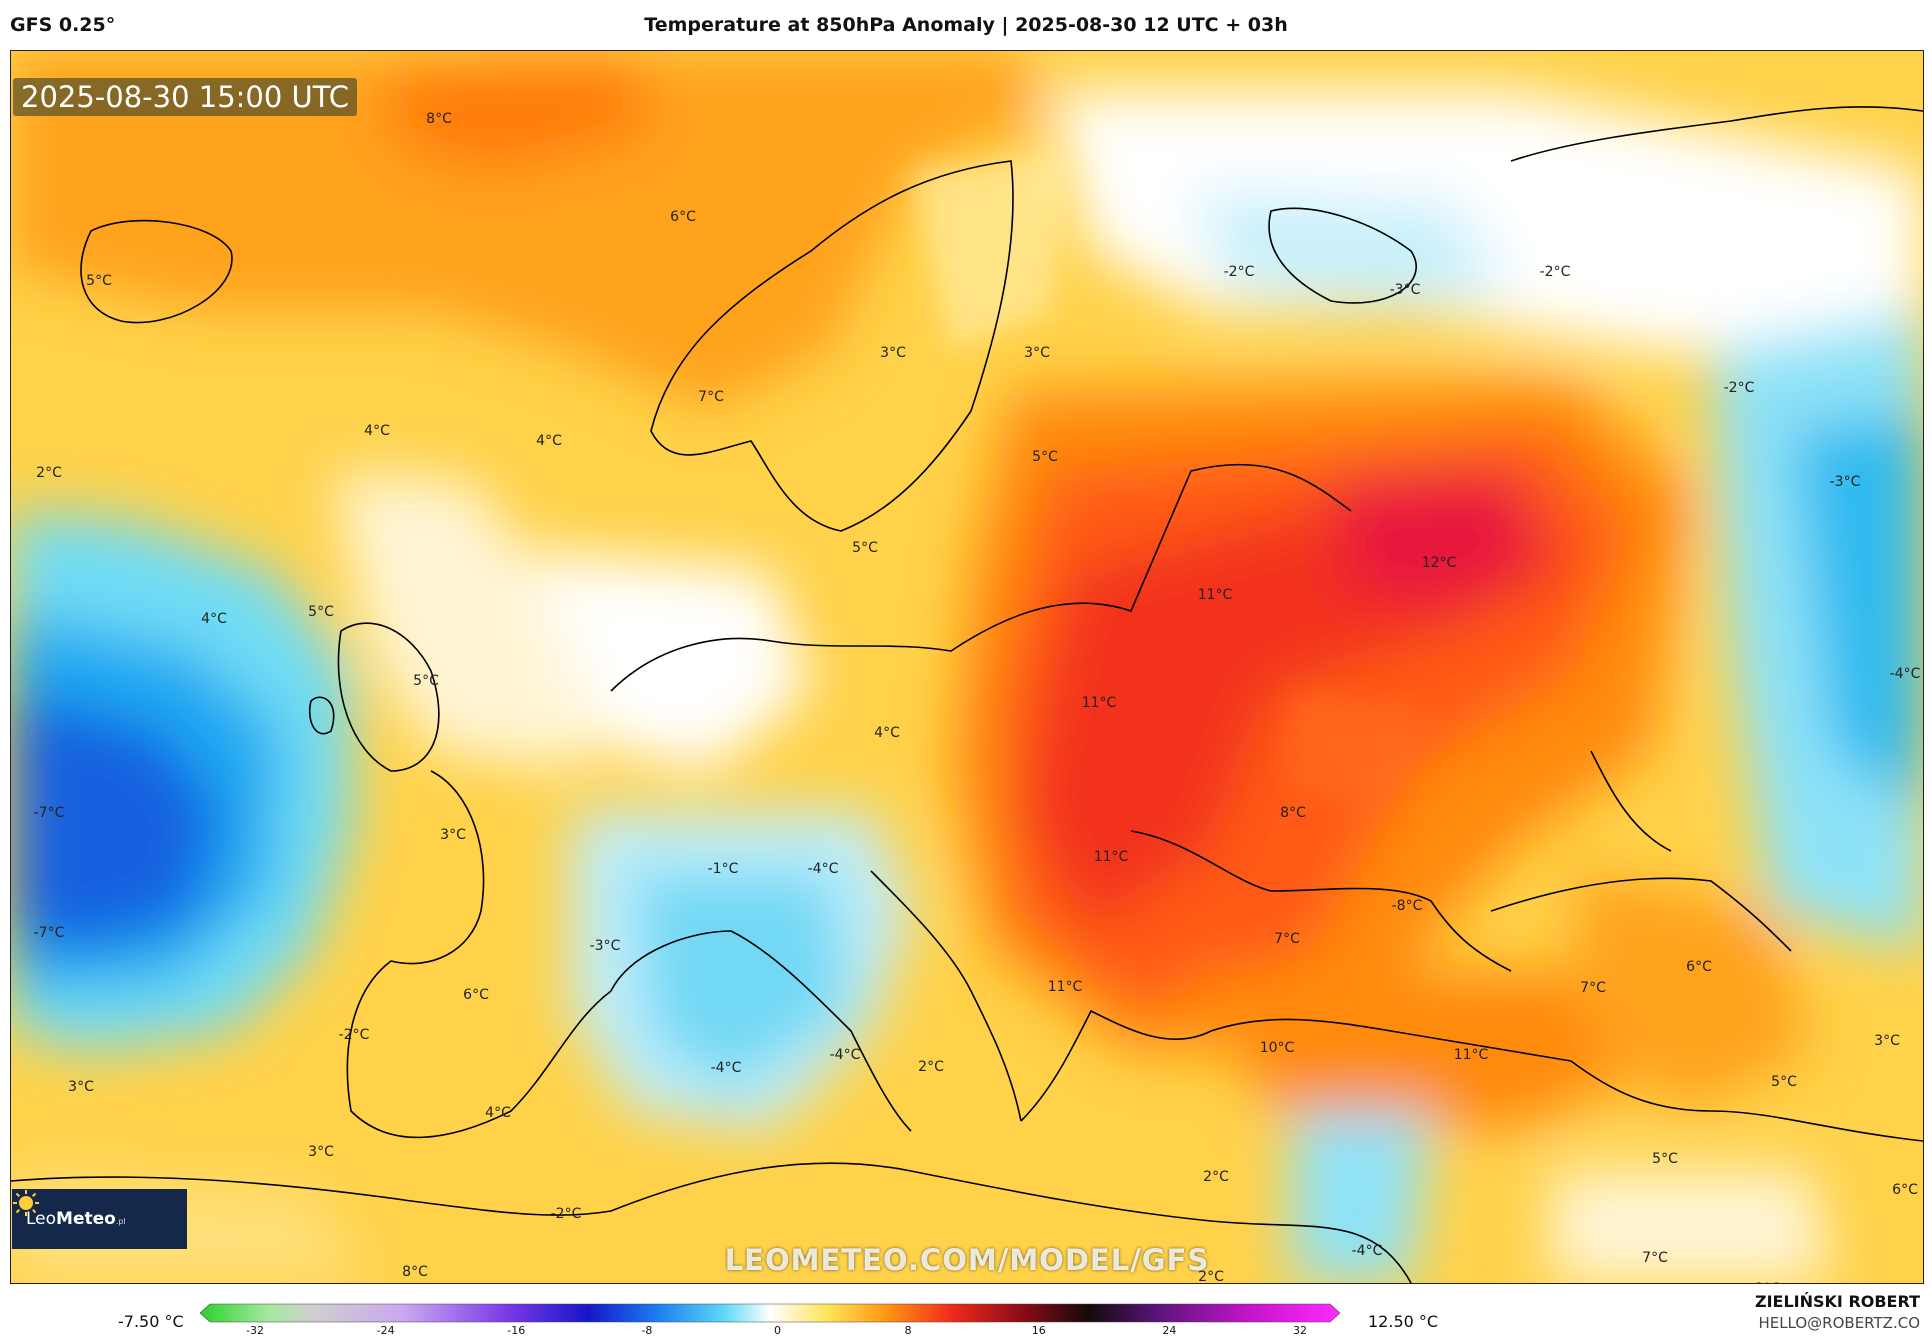 This screenshot has height=1338, width=1932. Describe the element at coordinates (723, 869) in the screenshot. I see `isotherm-label: -1°C` at that location.